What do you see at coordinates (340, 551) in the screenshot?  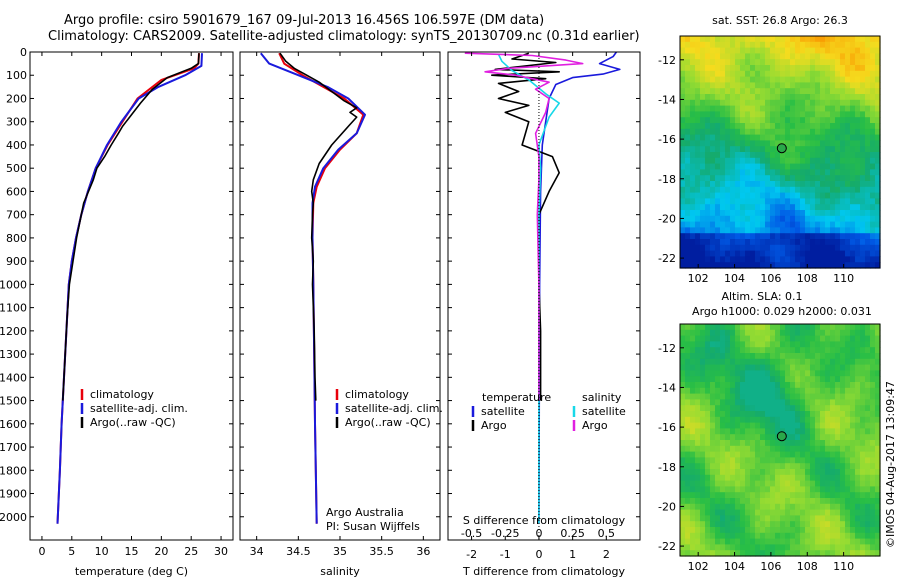 I see `salinity-xtick-label: 35` at bounding box center [340, 551].